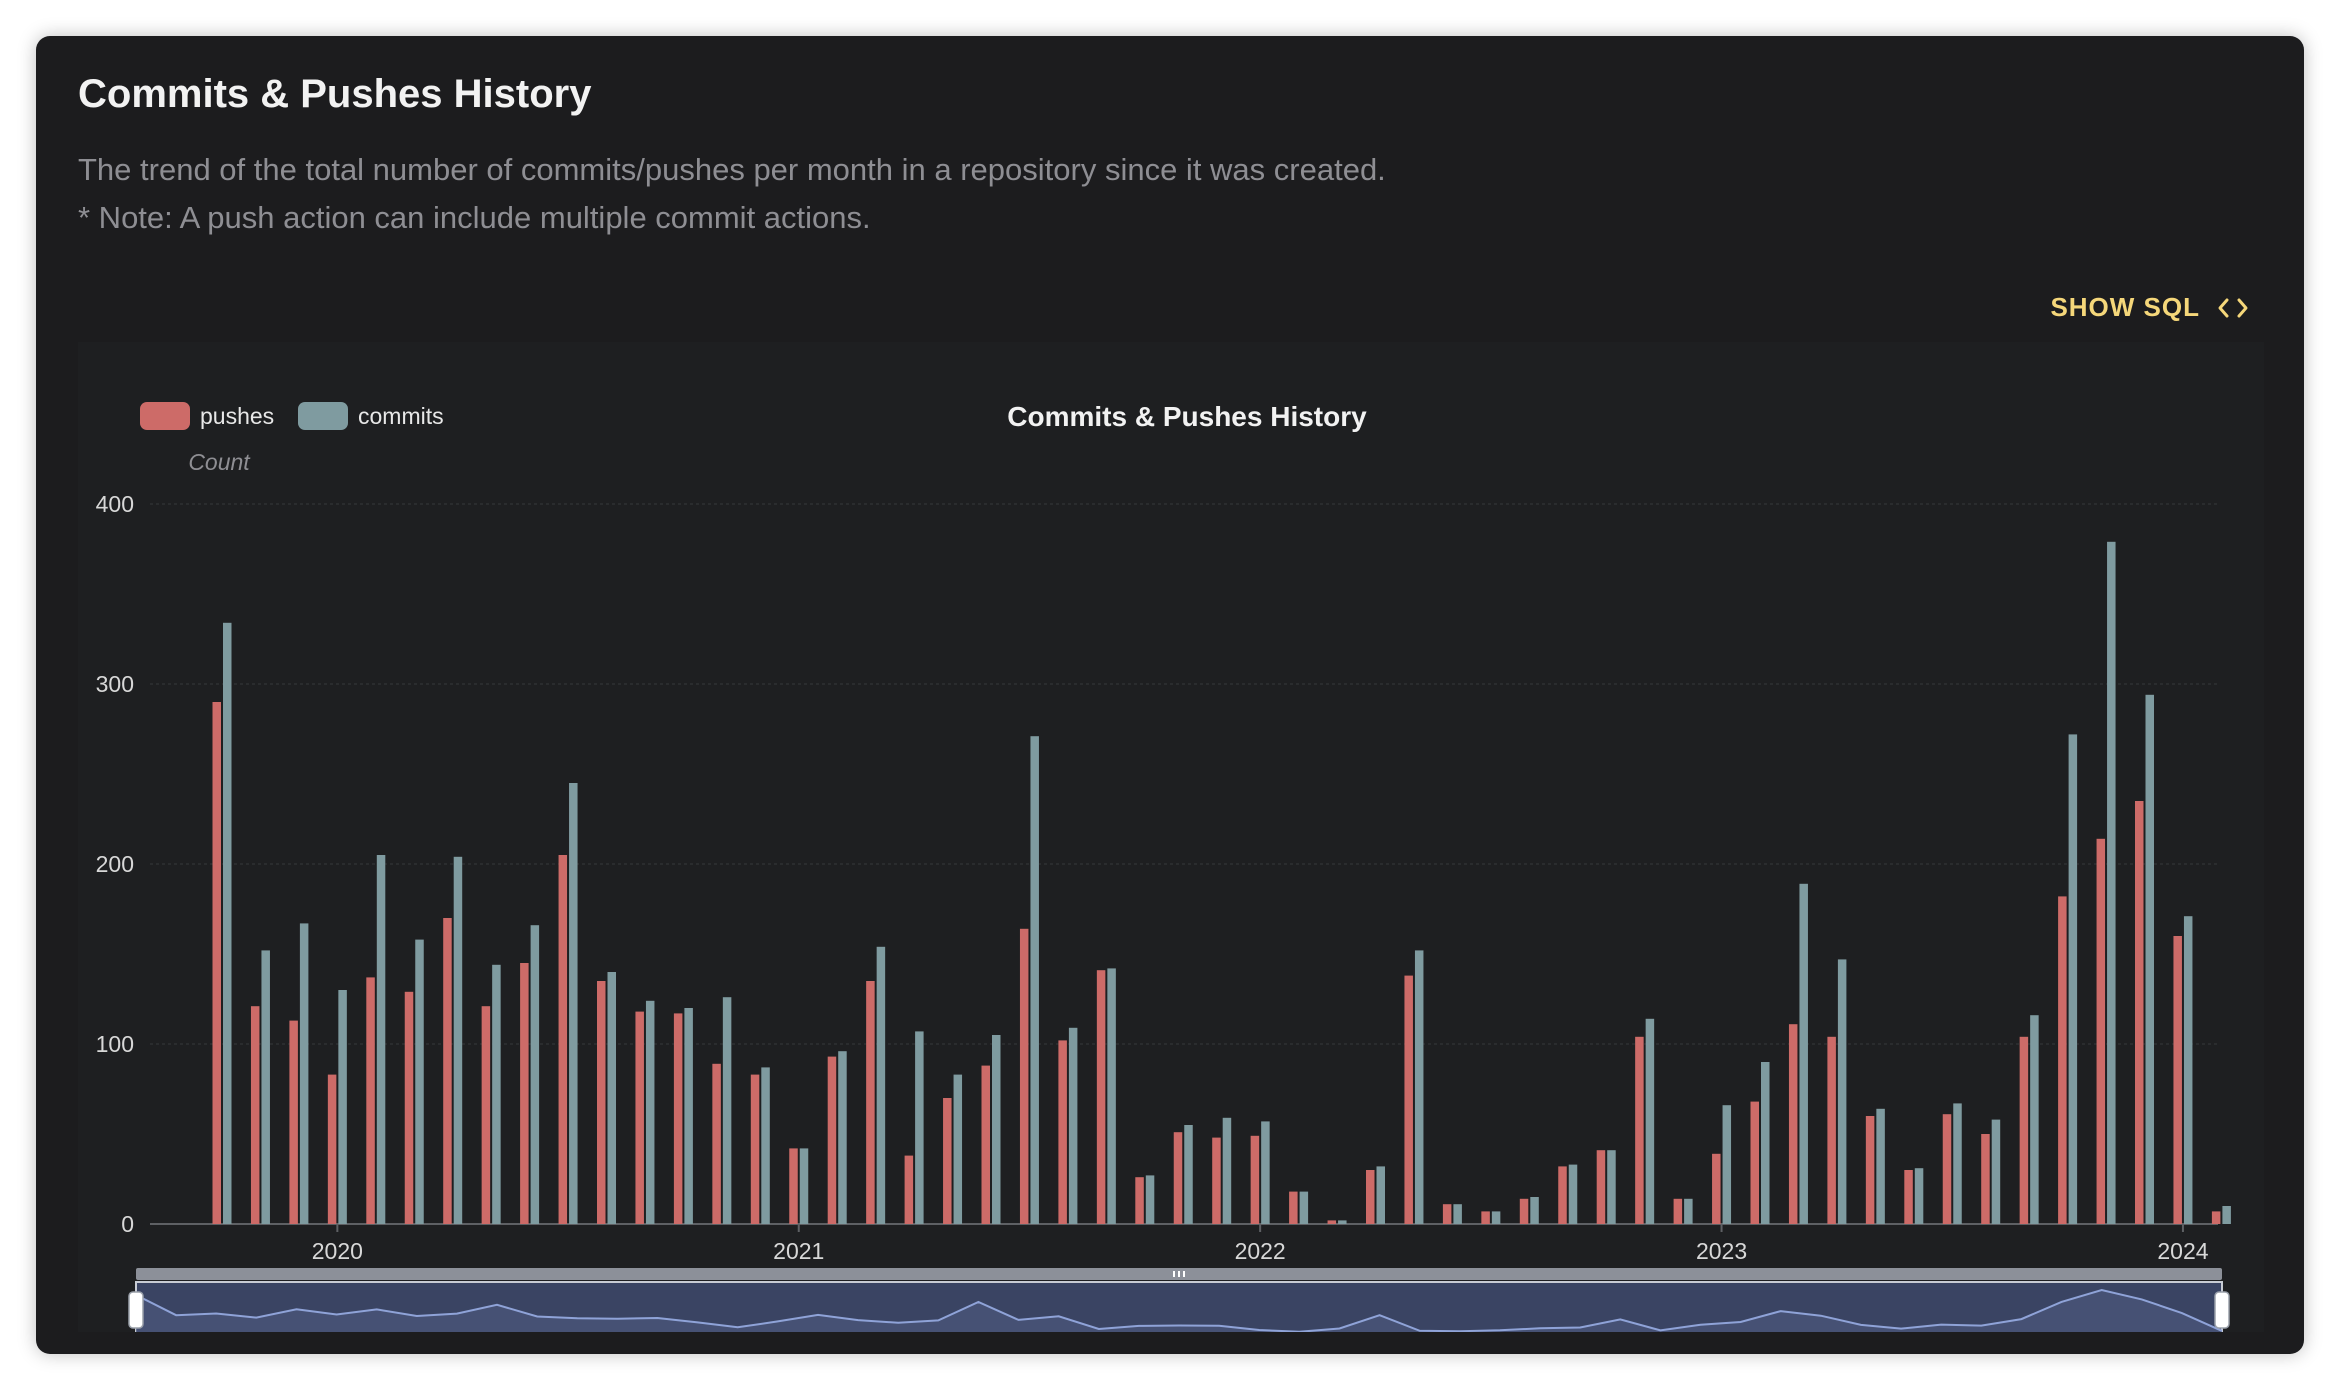 The image size is (2340, 1390). I want to click on show-sql-button: SHOW SQL, so click(2150, 307).